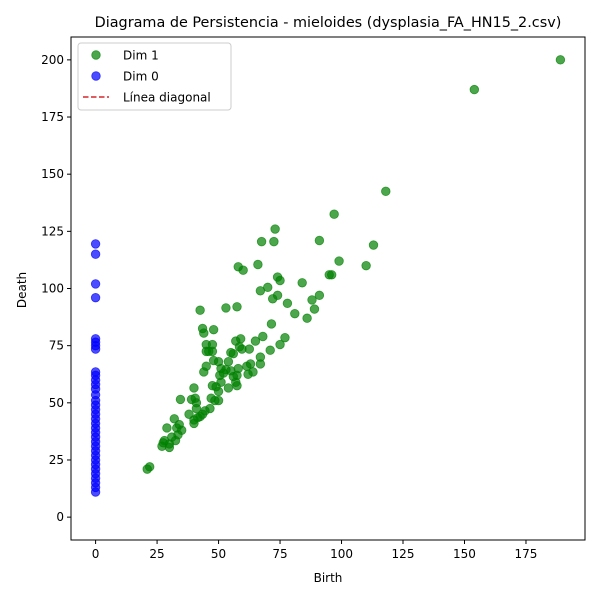  I want to click on x-tick-label: 0, so click(96, 554).